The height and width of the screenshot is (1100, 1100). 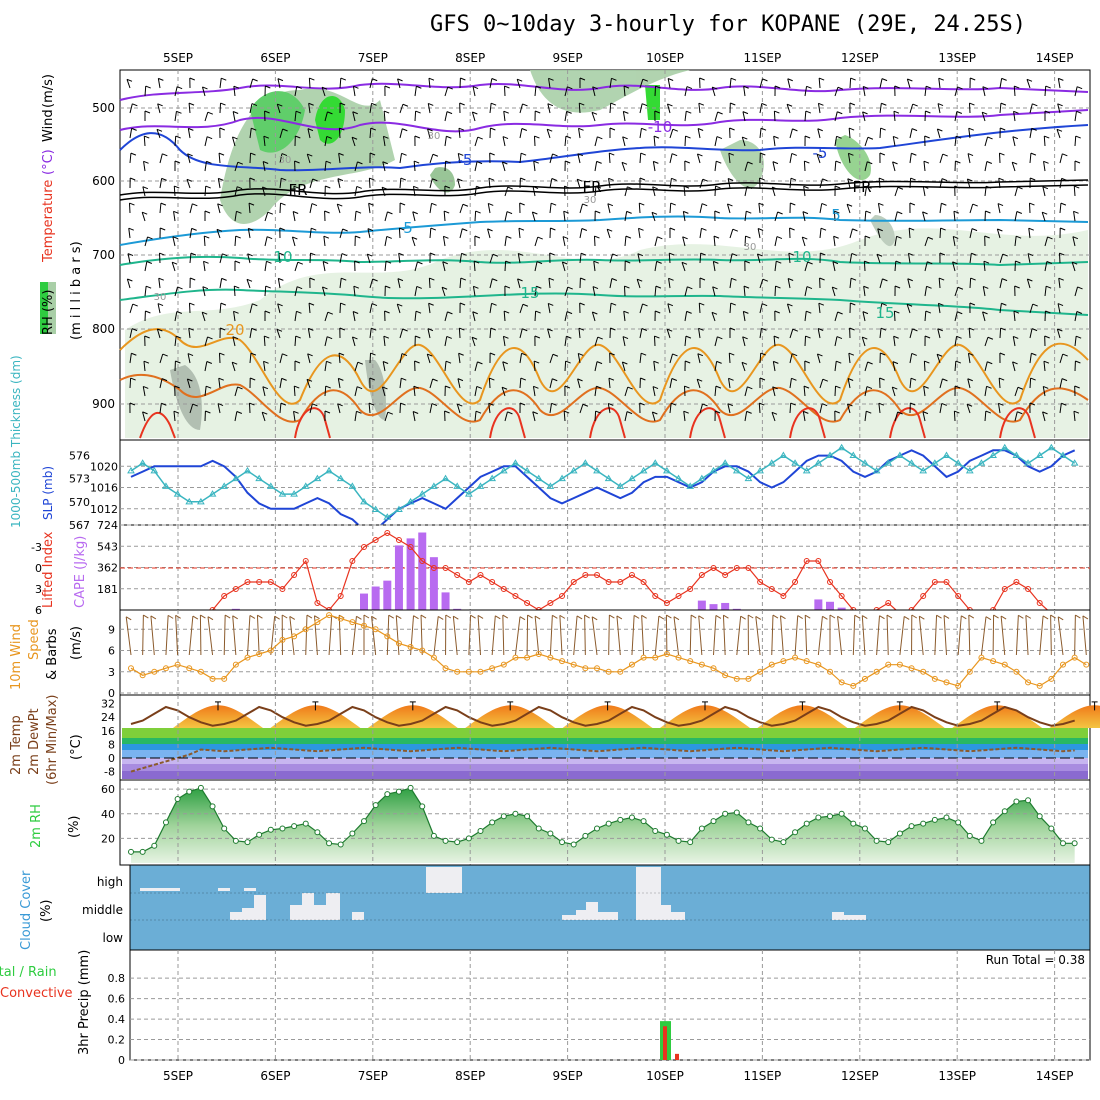 What do you see at coordinates (503, 635) in the screenshot?
I see `wind10-barb` at bounding box center [503, 635].